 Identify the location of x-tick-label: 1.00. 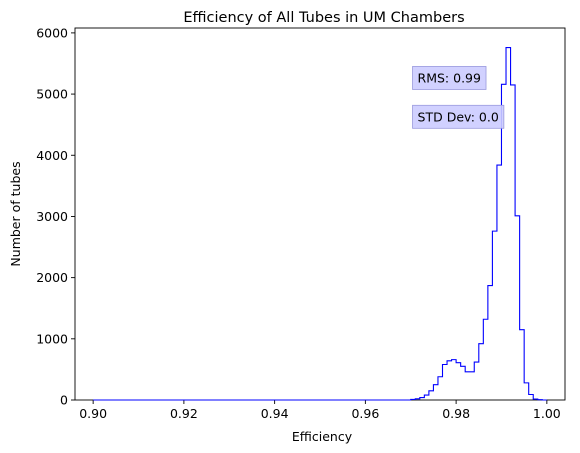
(547, 413).